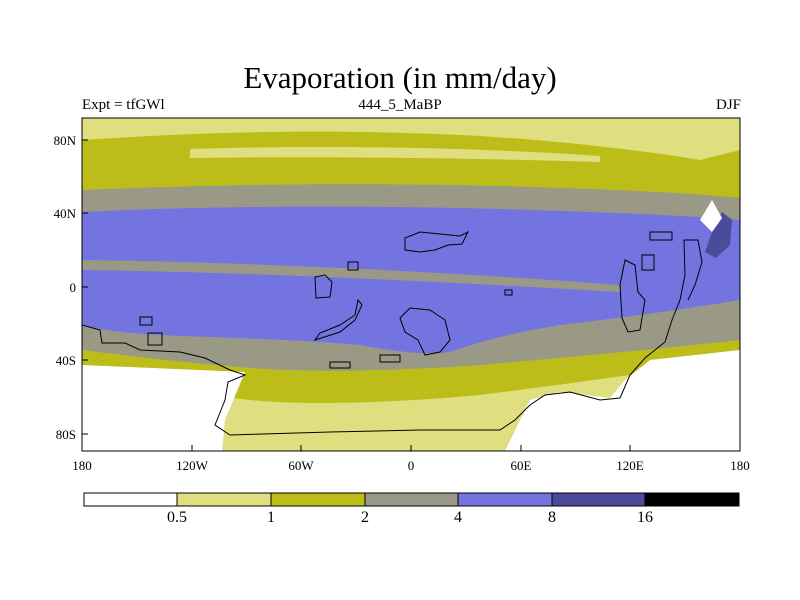 The image size is (800, 600). I want to click on season-label: DJF, so click(728, 105).